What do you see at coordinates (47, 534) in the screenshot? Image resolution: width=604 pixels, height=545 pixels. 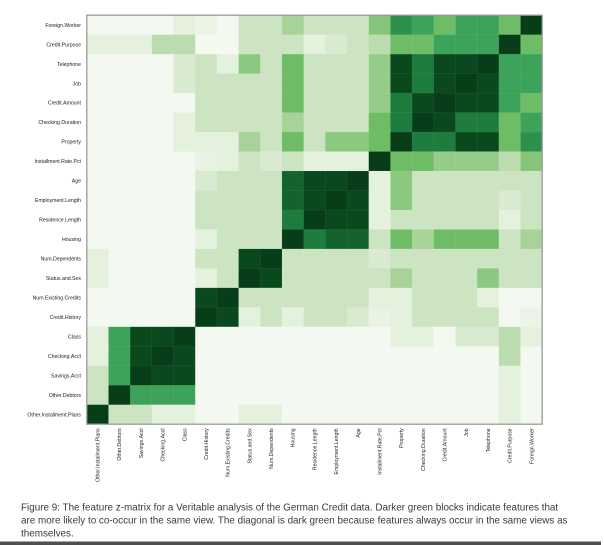 I see `svg-text: themselves.` at bounding box center [47, 534].